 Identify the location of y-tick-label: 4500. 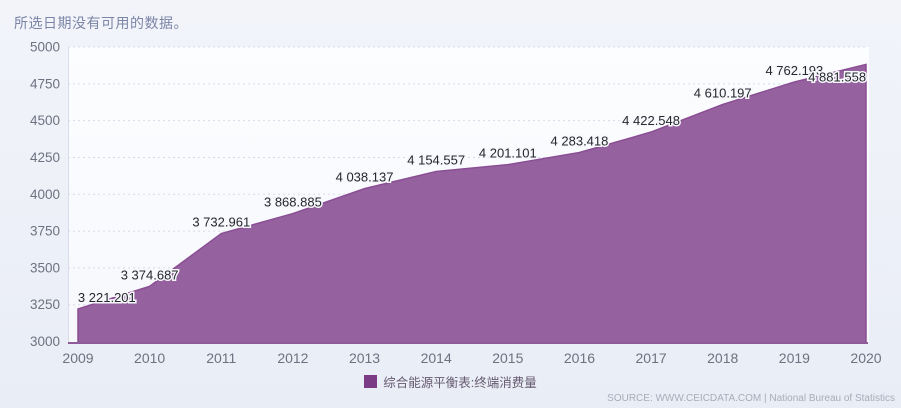
(45, 120).